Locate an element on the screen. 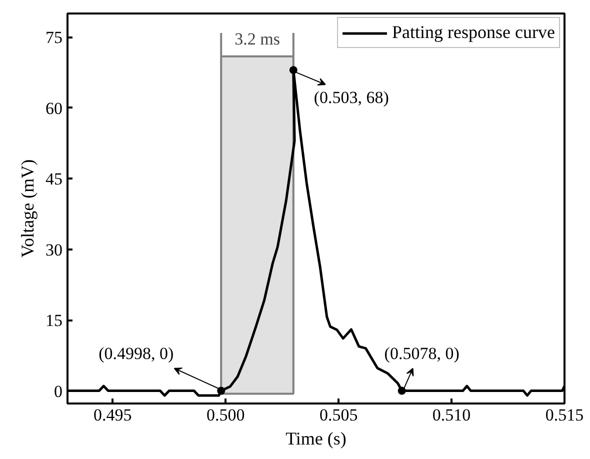 Image resolution: width=590 pixels, height=459 pixels. y-tick-label: 0 is located at coordinates (58, 391).